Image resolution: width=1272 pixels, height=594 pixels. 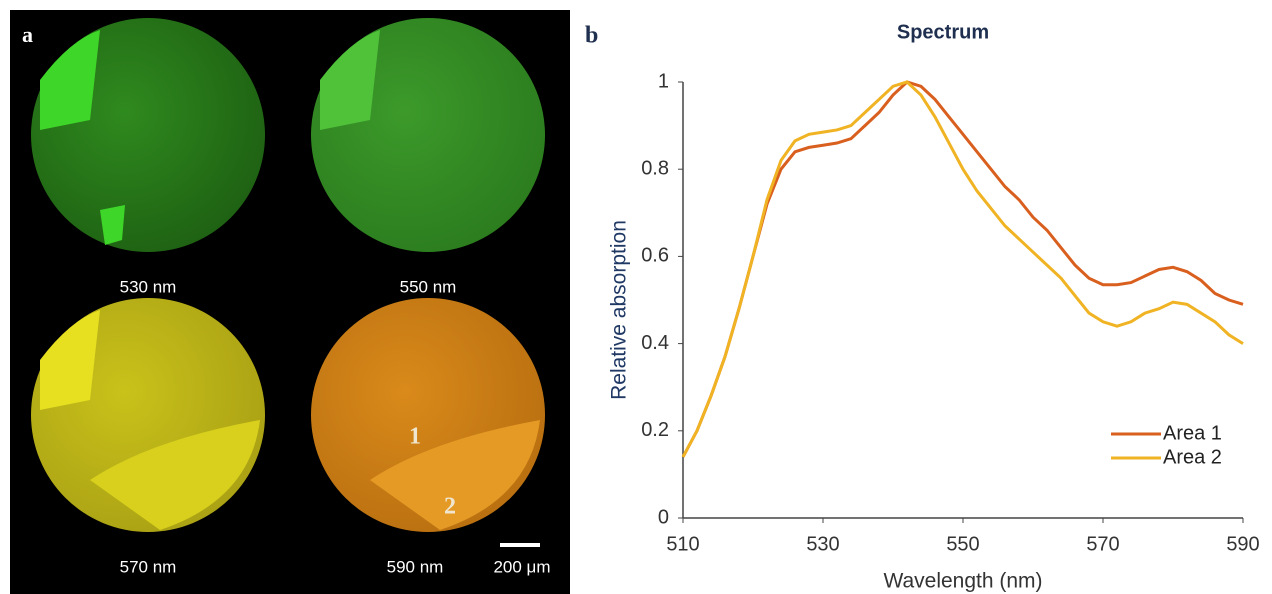 I want to click on image-label: 550 nm, so click(x=428, y=286).